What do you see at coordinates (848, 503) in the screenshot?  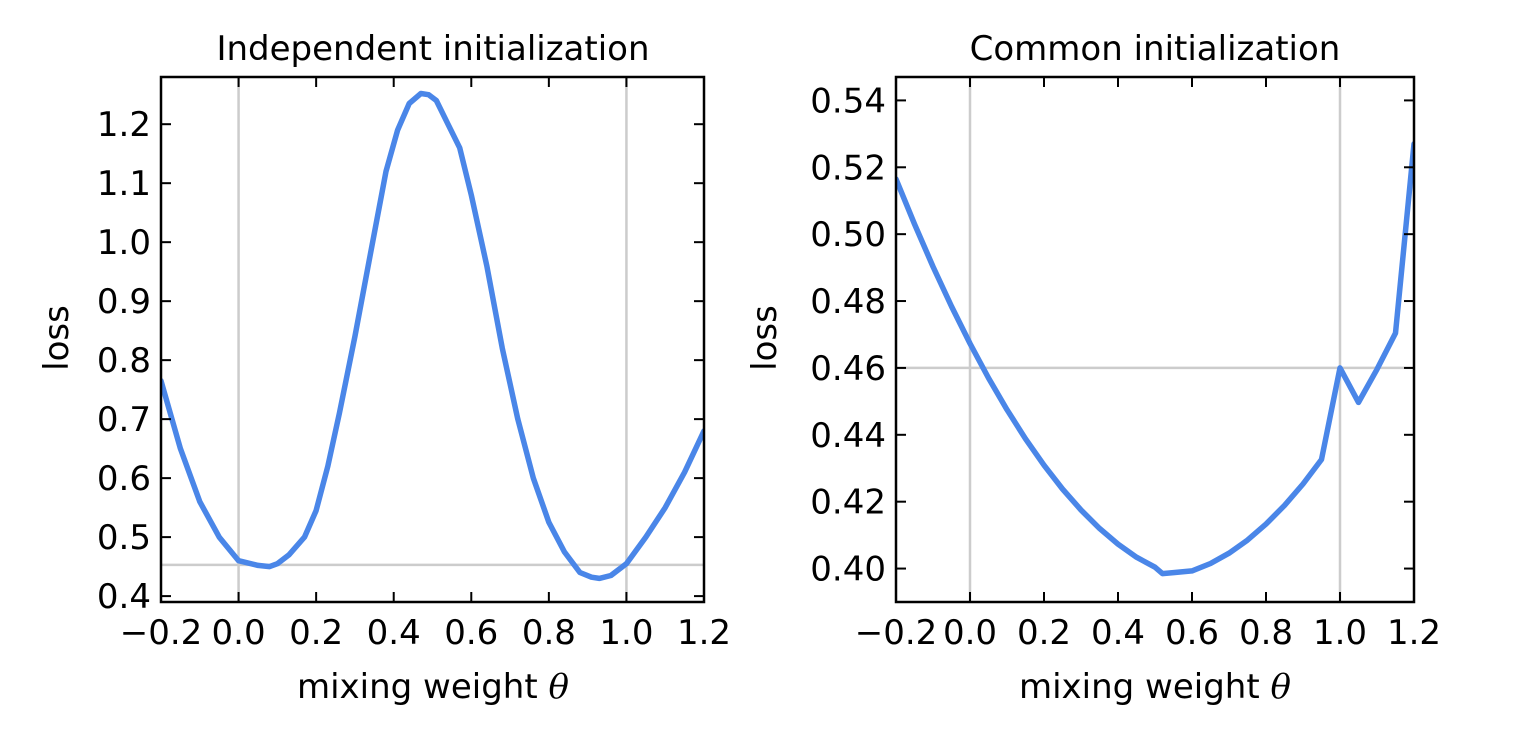 I see `y-tick-label: 0.42` at bounding box center [848, 503].